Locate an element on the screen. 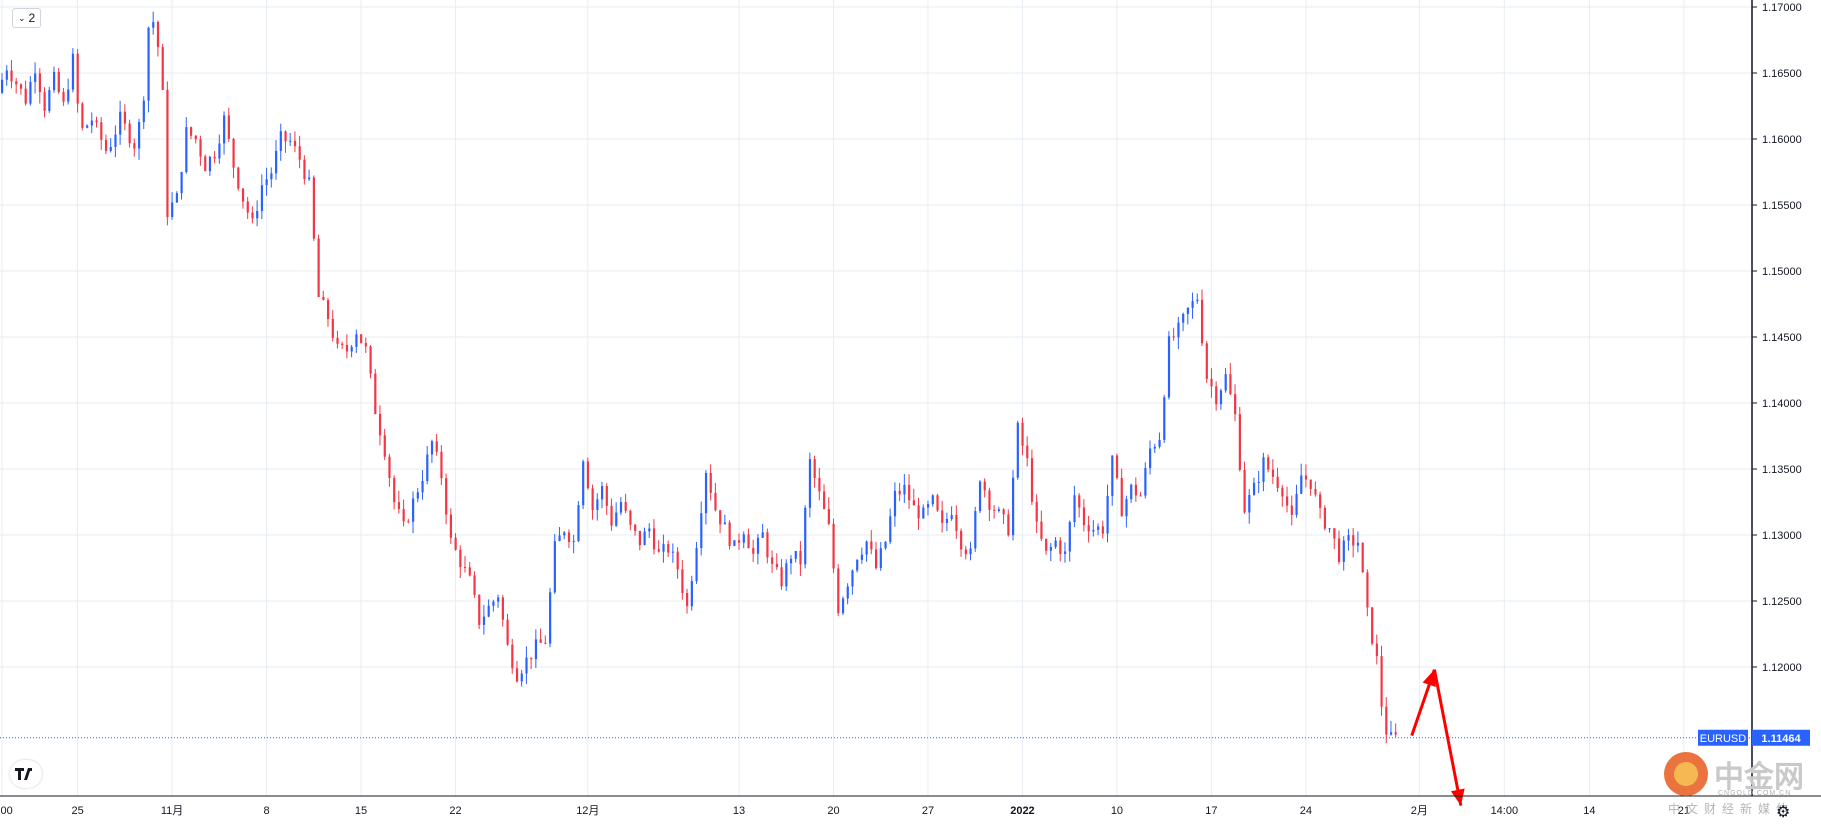 This screenshot has width=1821, height=824. watermark-subtitle: 中文财经新媒体 is located at coordinates (1731, 809).